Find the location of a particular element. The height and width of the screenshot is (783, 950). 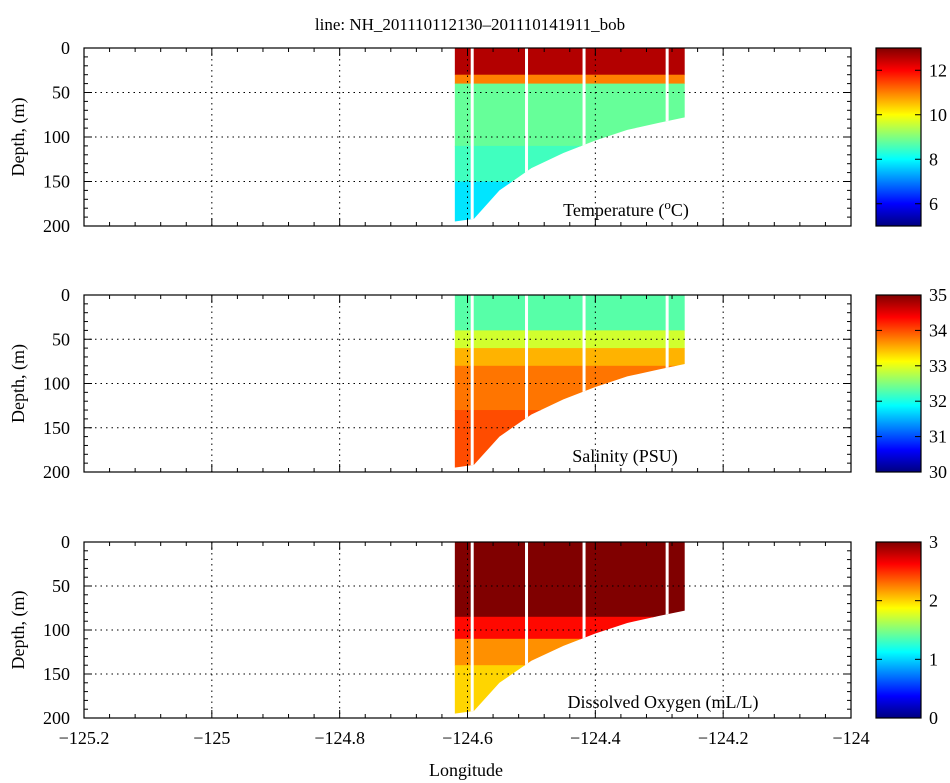

x-axis-label: Longitude is located at coordinates (466, 770).